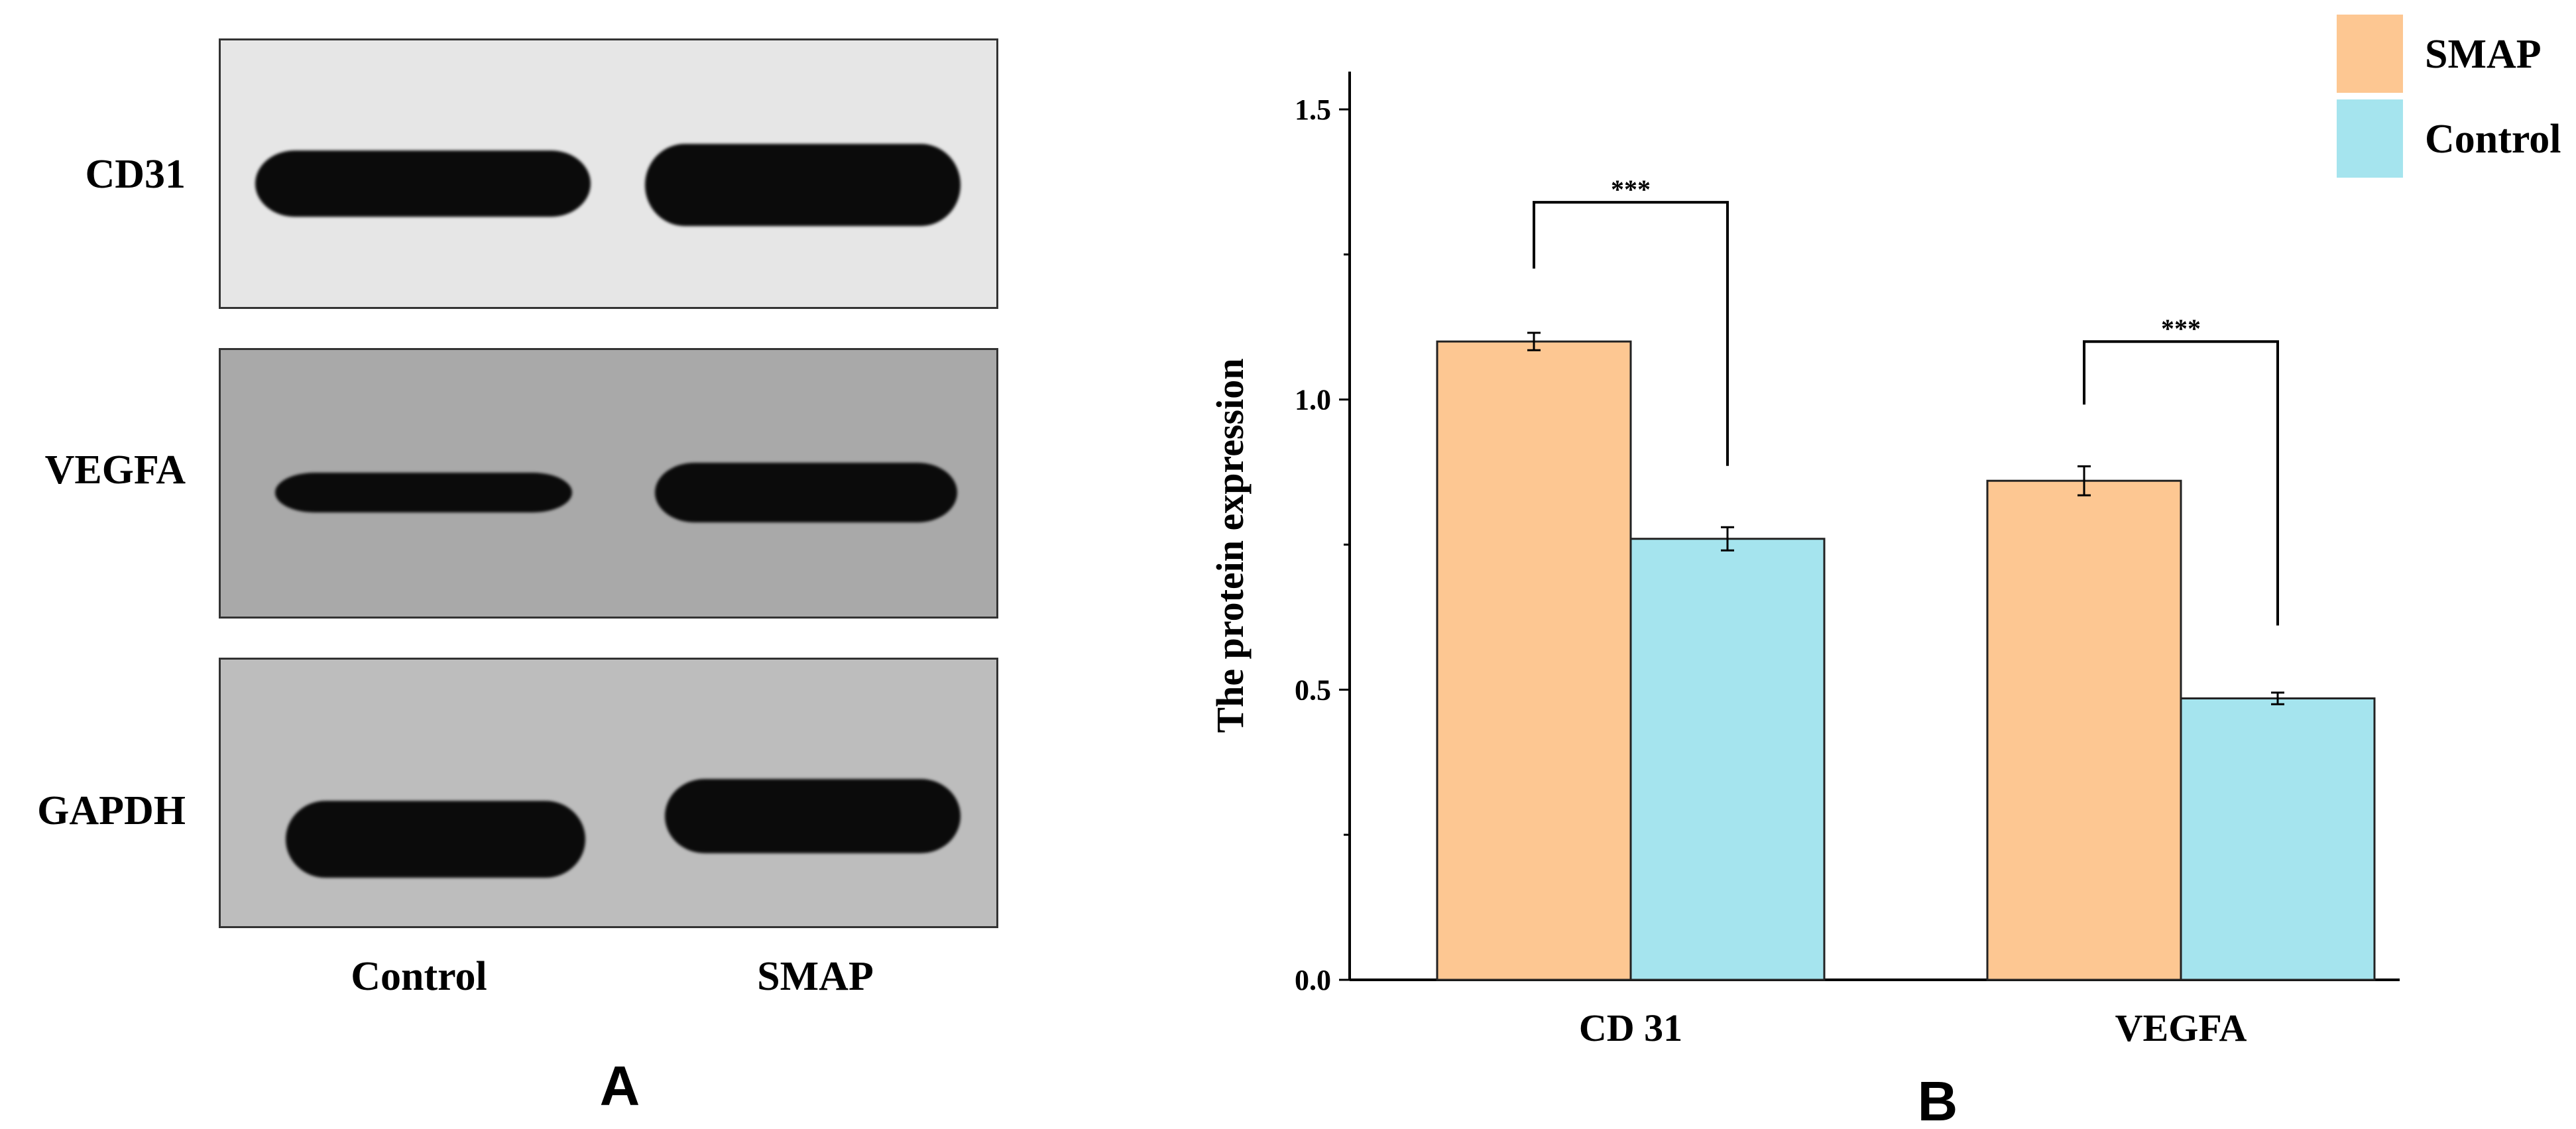  Describe the element at coordinates (1534, 660) in the screenshot. I see `bar-smap-cd31` at that location.